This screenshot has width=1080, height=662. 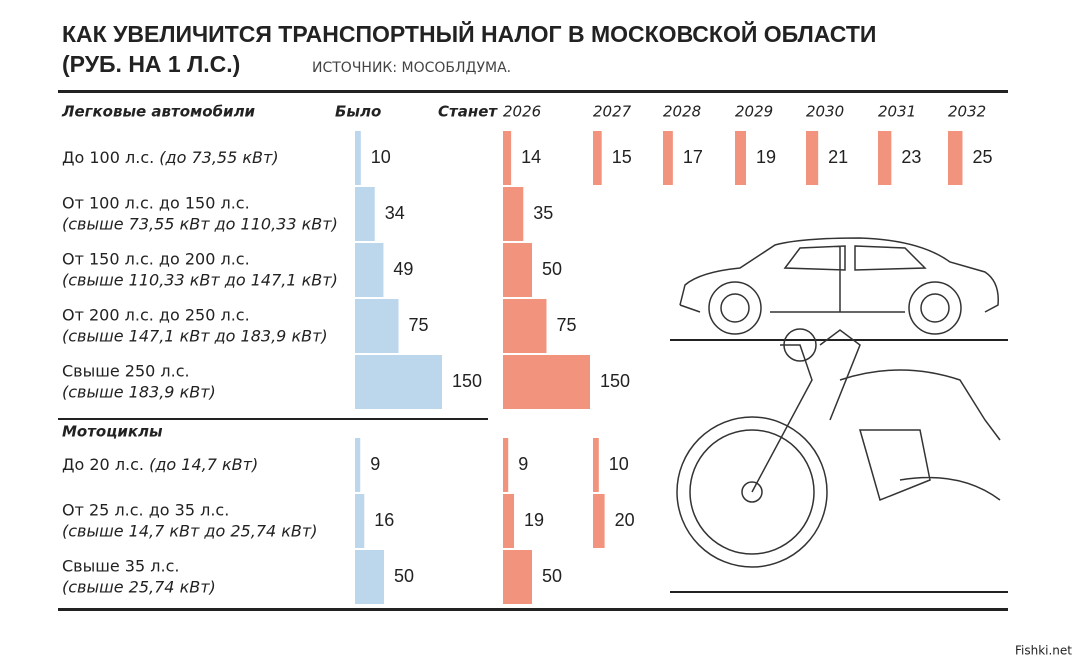 What do you see at coordinates (682, 112) in the screenshot?
I see `year-header: 2028` at bounding box center [682, 112].